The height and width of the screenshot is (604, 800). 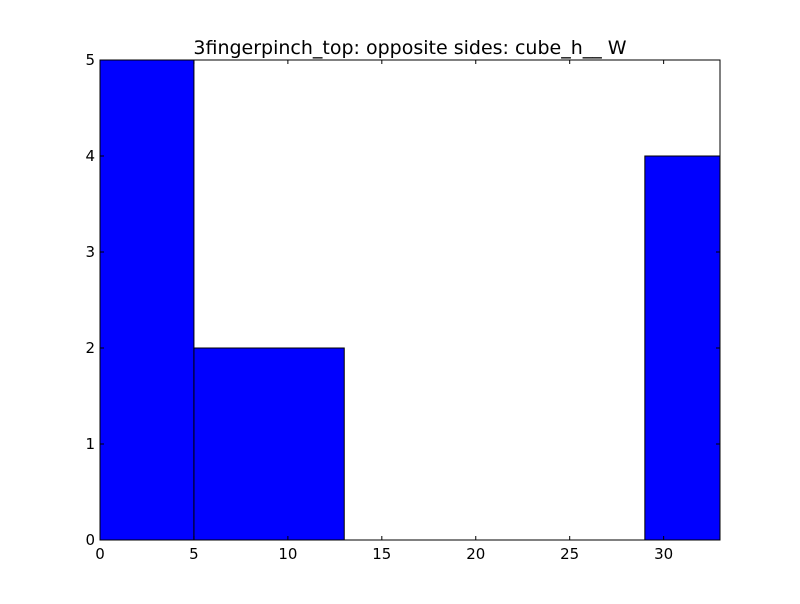 I want to click on y-tick-label-4: 4, so click(x=90, y=156).